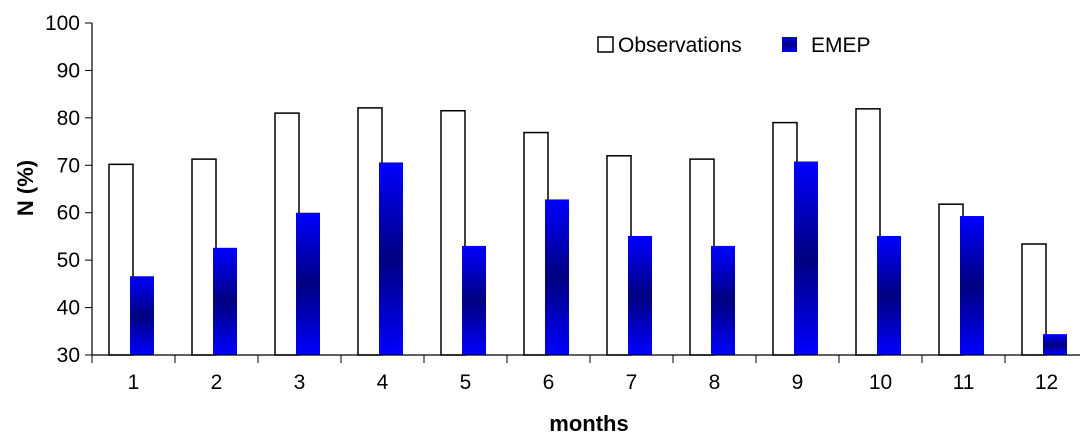  I want to click on x-tick-label-12: 12, so click(1046, 382).